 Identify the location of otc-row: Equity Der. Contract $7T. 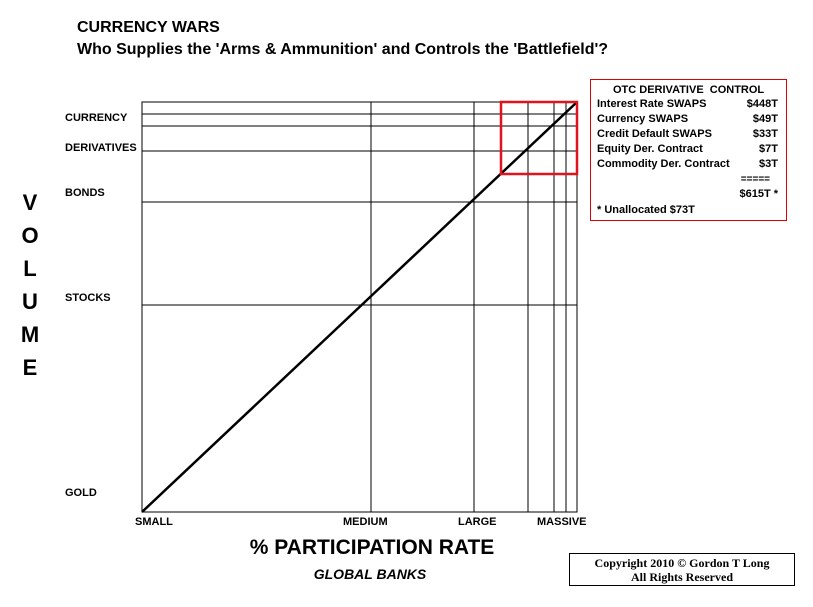
(687, 149).